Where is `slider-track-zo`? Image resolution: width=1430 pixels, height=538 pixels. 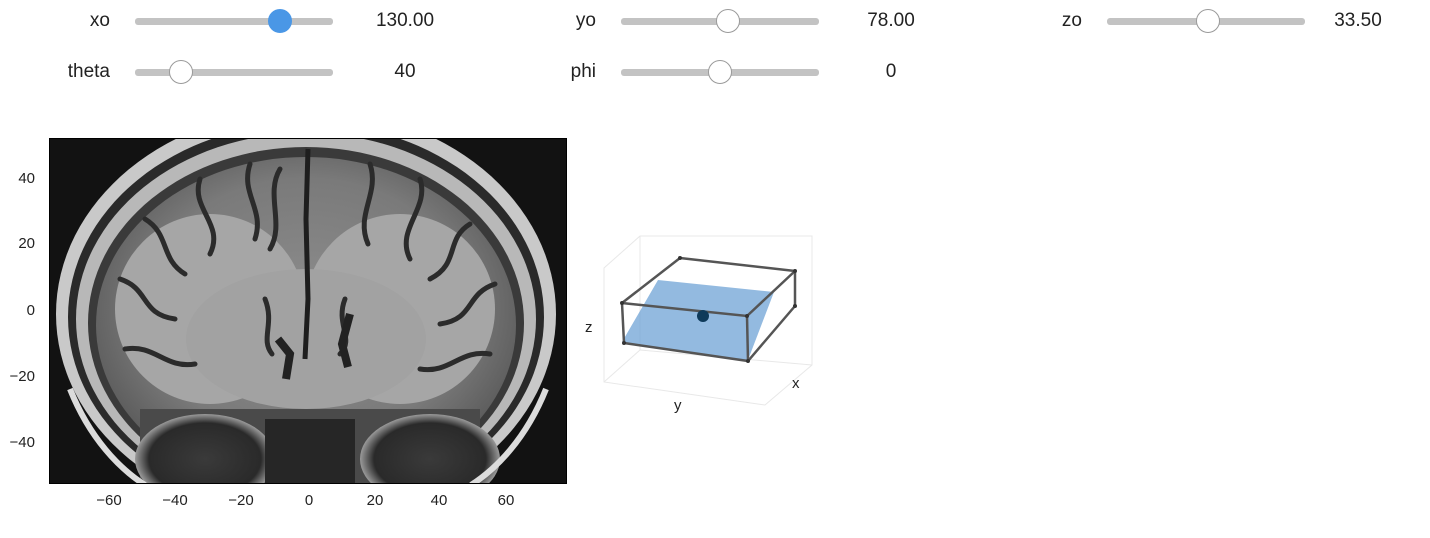
slider-track-zo is located at coordinates (1206, 21).